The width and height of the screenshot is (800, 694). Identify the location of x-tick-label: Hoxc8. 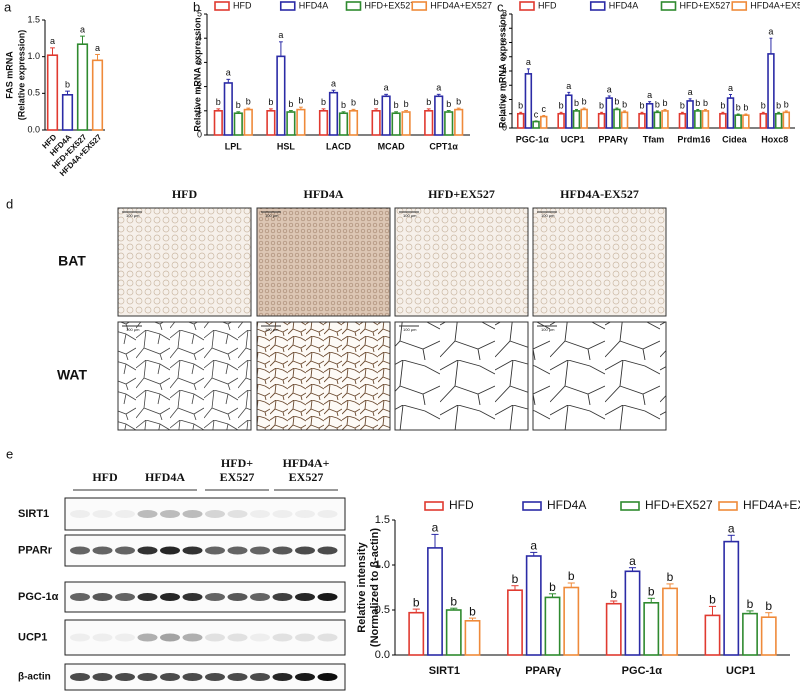
(774, 139).